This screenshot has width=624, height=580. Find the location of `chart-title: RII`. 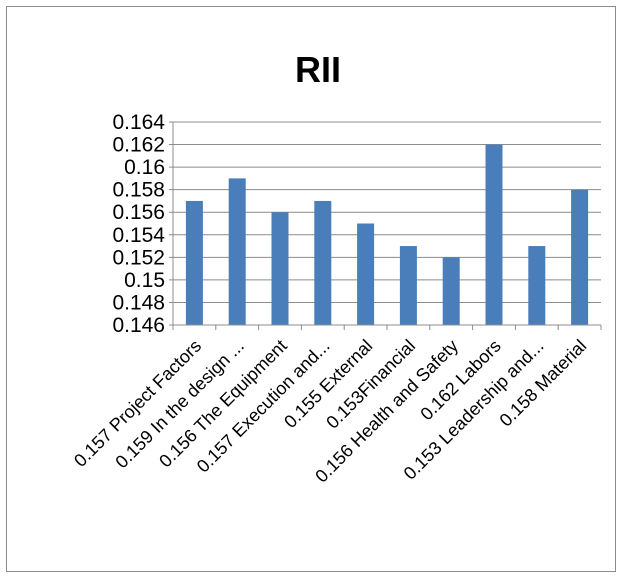

chart-title: RII is located at coordinates (318, 69).